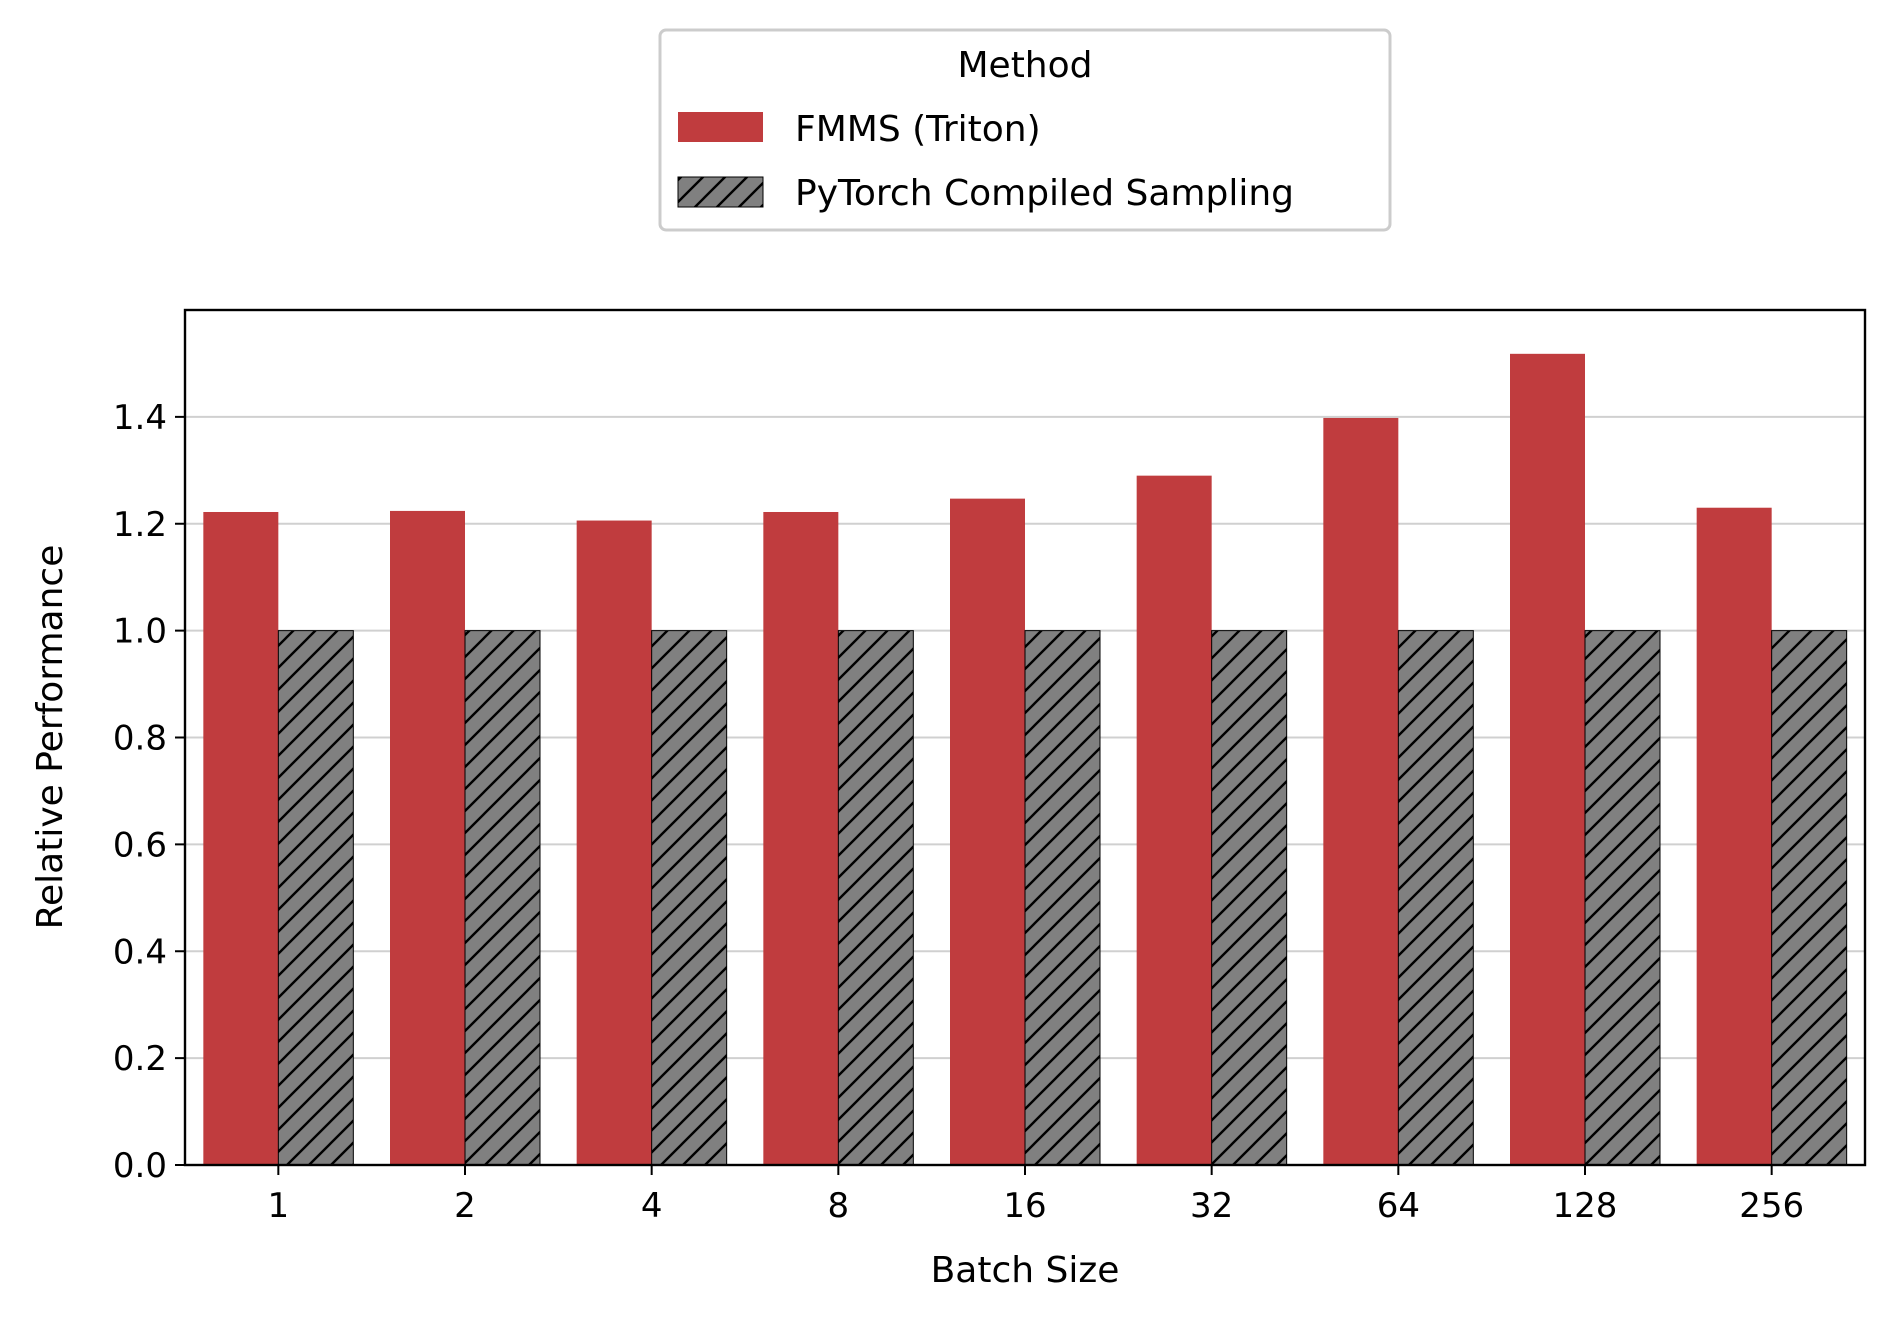 The width and height of the screenshot is (1890, 1320). What do you see at coordinates (465, 1206) in the screenshot?
I see `x-tick-label: 2` at bounding box center [465, 1206].